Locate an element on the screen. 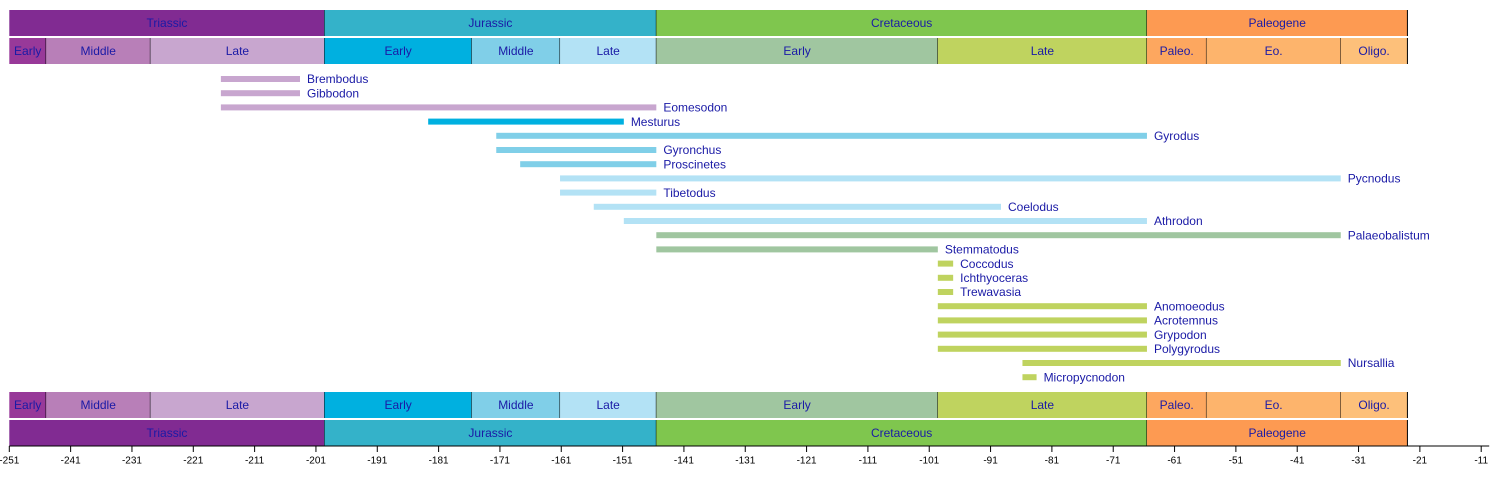 This screenshot has width=1500, height=495. x-tick-label: -141 is located at coordinates (684, 461).